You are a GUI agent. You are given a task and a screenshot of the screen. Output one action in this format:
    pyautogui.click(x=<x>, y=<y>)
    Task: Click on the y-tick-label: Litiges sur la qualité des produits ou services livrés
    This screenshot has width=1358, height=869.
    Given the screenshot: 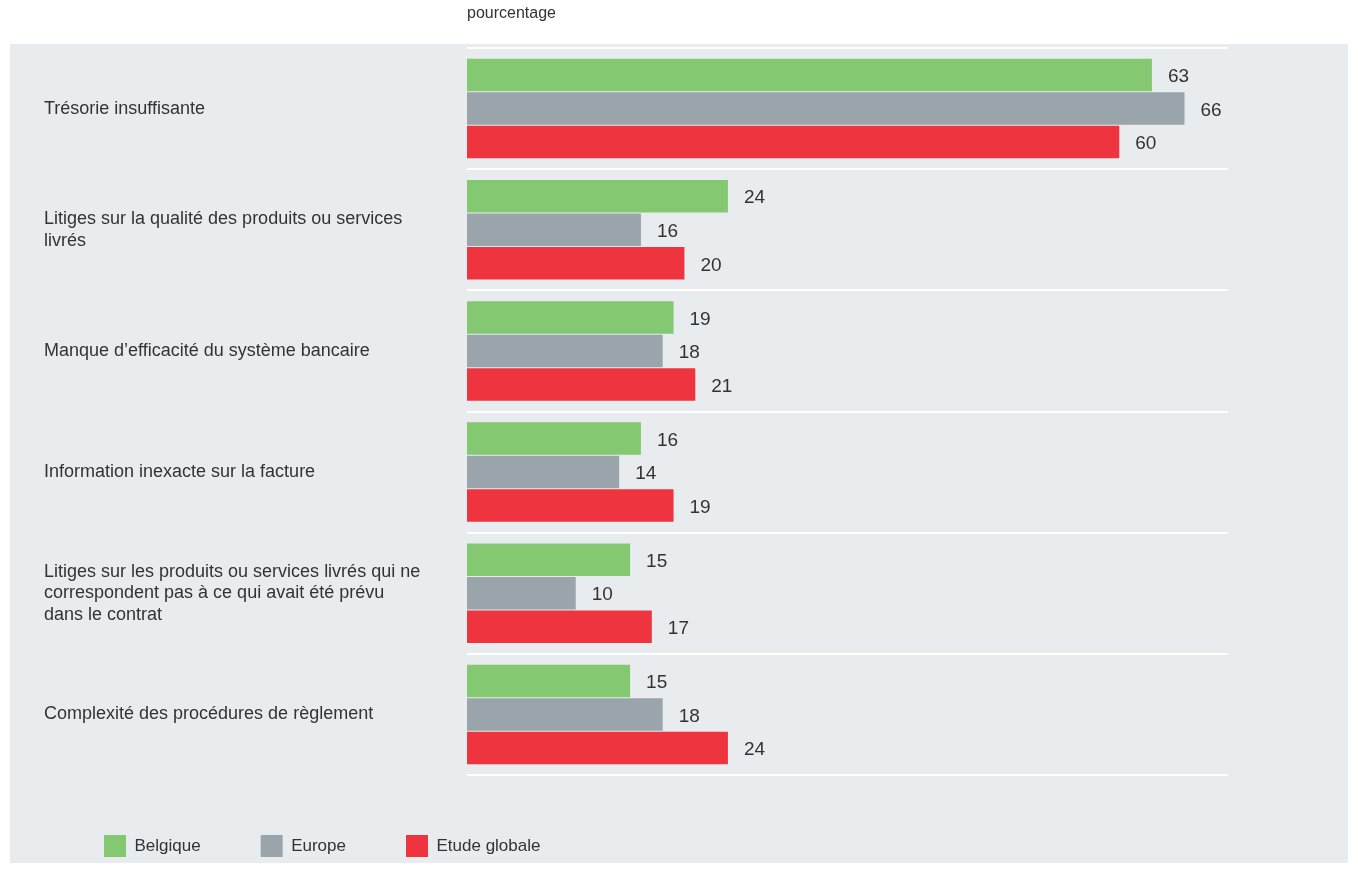 What is the action you would take?
    pyautogui.click(x=223, y=228)
    